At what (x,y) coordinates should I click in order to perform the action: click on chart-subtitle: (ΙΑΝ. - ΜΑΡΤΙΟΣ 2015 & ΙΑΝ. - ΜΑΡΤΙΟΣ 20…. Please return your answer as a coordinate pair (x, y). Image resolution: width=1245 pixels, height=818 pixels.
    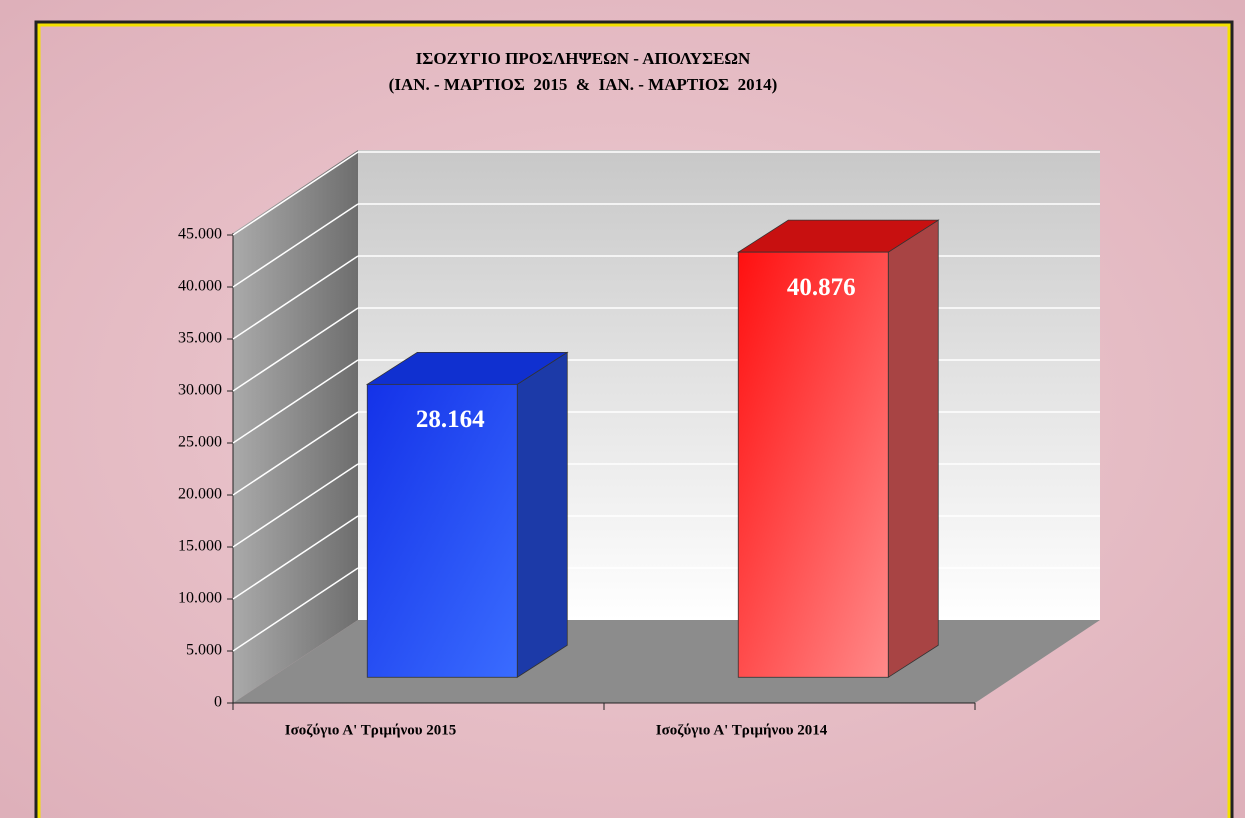
    Looking at the image, I should click on (583, 84).